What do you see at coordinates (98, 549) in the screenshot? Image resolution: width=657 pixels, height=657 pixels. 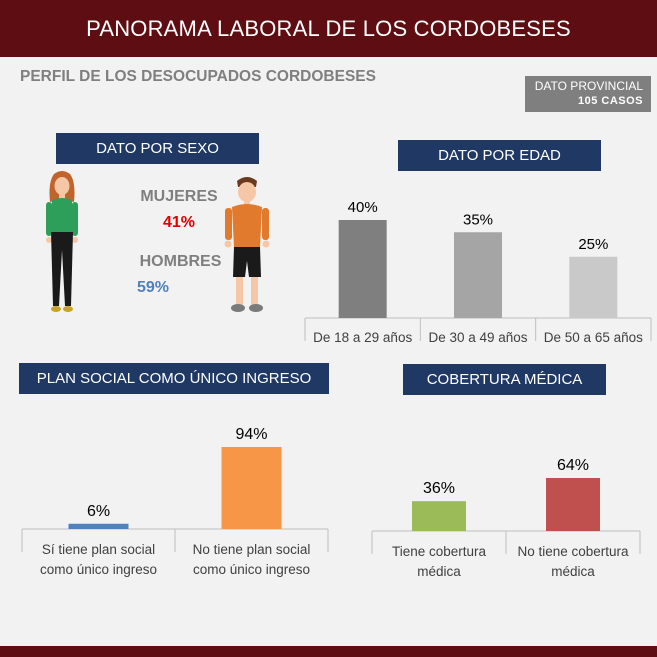 I see `plan-category-label: Sí tiene plan social` at bounding box center [98, 549].